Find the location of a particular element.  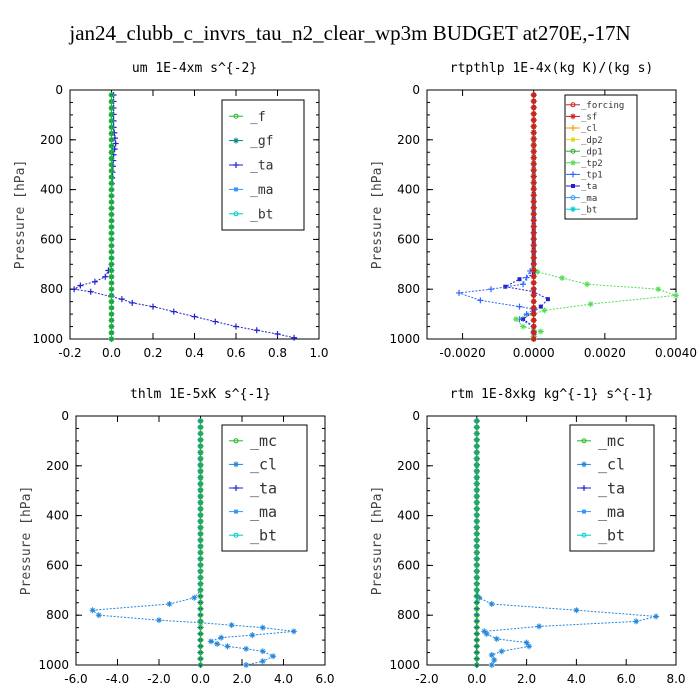

panel-title: um 1E-4xm s^{-2} is located at coordinates (194, 68).